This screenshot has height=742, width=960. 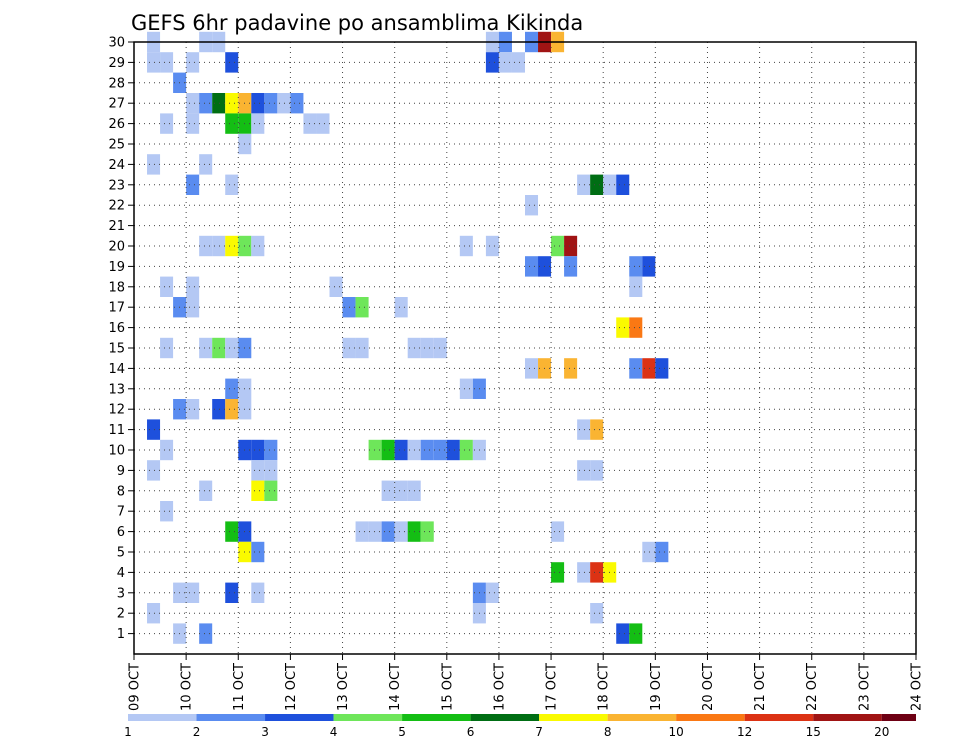 What do you see at coordinates (116, 349) in the screenshot?
I see `y-tick-label: 15` at bounding box center [116, 349].